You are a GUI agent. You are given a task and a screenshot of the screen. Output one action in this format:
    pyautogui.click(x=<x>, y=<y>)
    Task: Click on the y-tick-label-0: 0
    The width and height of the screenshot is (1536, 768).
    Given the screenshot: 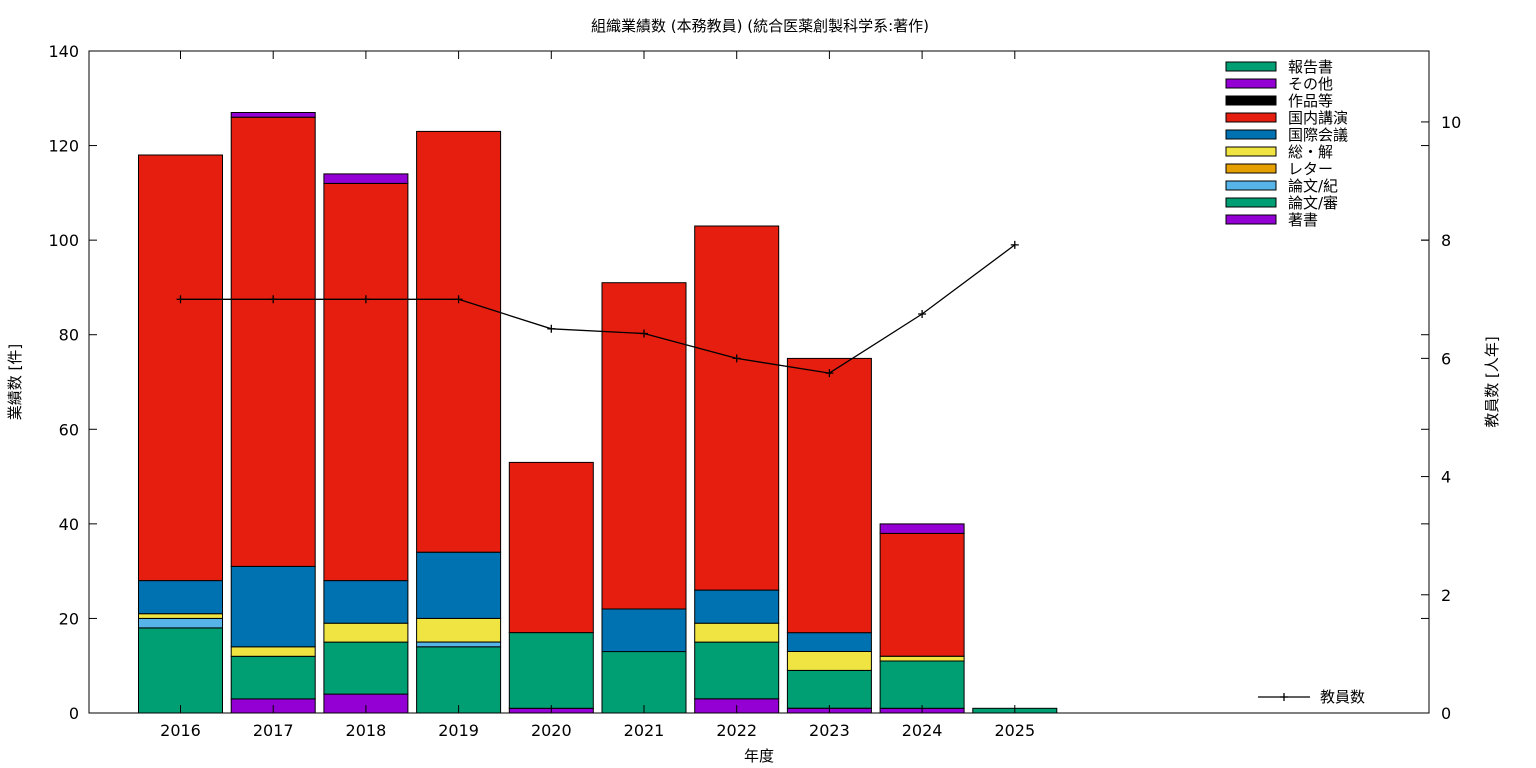 What is the action you would take?
    pyautogui.click(x=74, y=713)
    